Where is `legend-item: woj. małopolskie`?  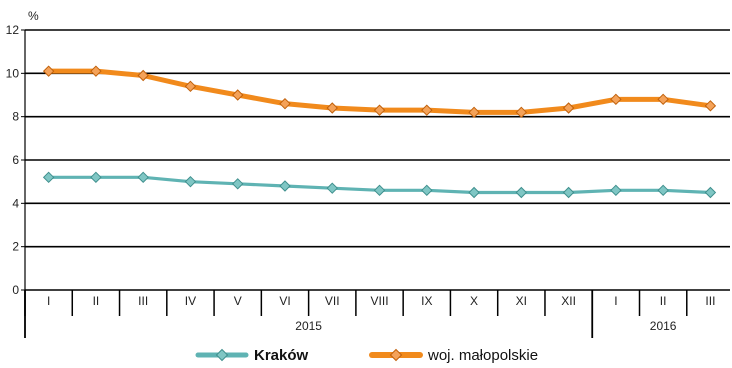
legend-item: woj. małopolskie is located at coordinates (453, 355).